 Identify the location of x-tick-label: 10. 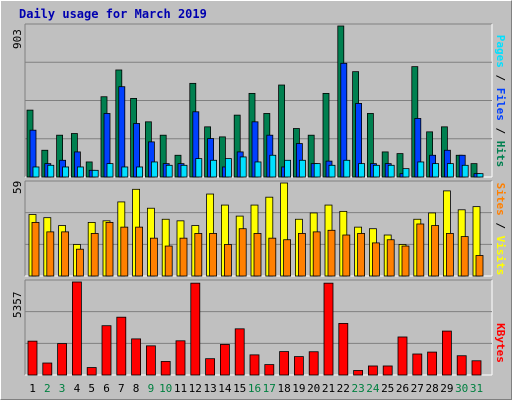
(165, 388).